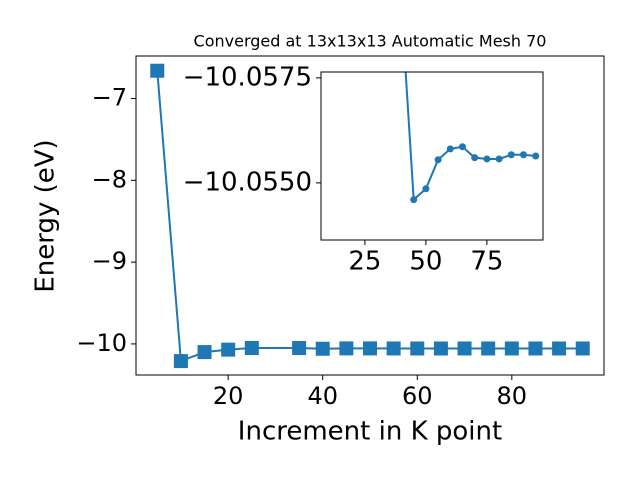  Describe the element at coordinates (417, 396) in the screenshot. I see `x-tick-label: 60` at that location.